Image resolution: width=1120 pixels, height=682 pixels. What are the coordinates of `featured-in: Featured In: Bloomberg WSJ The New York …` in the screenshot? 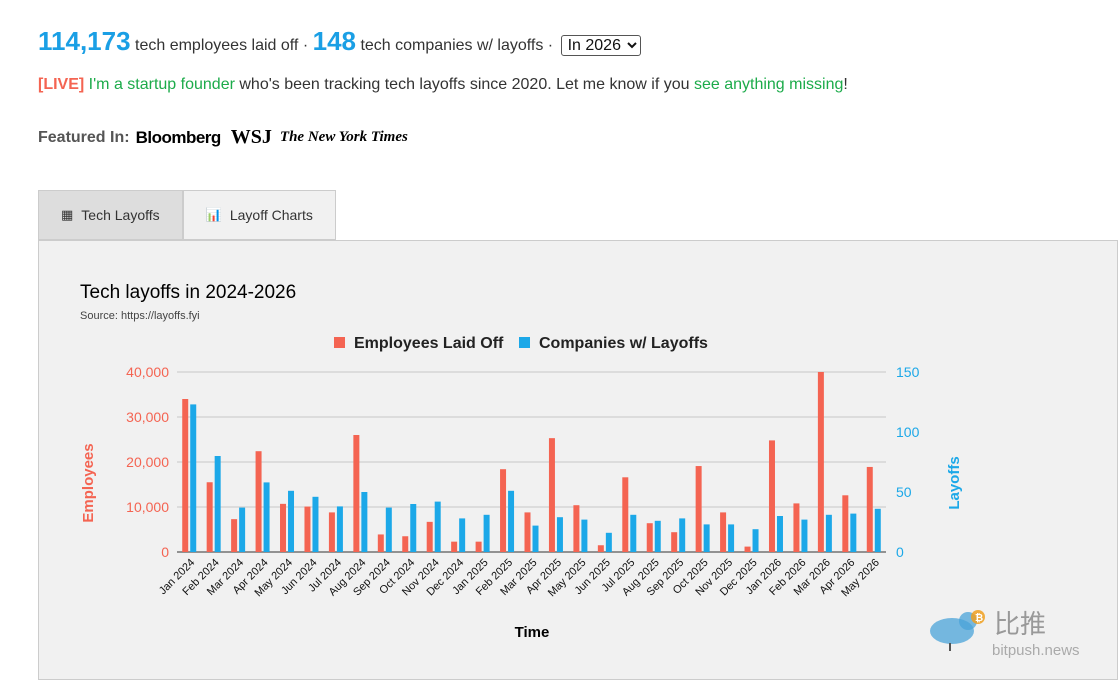 It's located at (223, 137).